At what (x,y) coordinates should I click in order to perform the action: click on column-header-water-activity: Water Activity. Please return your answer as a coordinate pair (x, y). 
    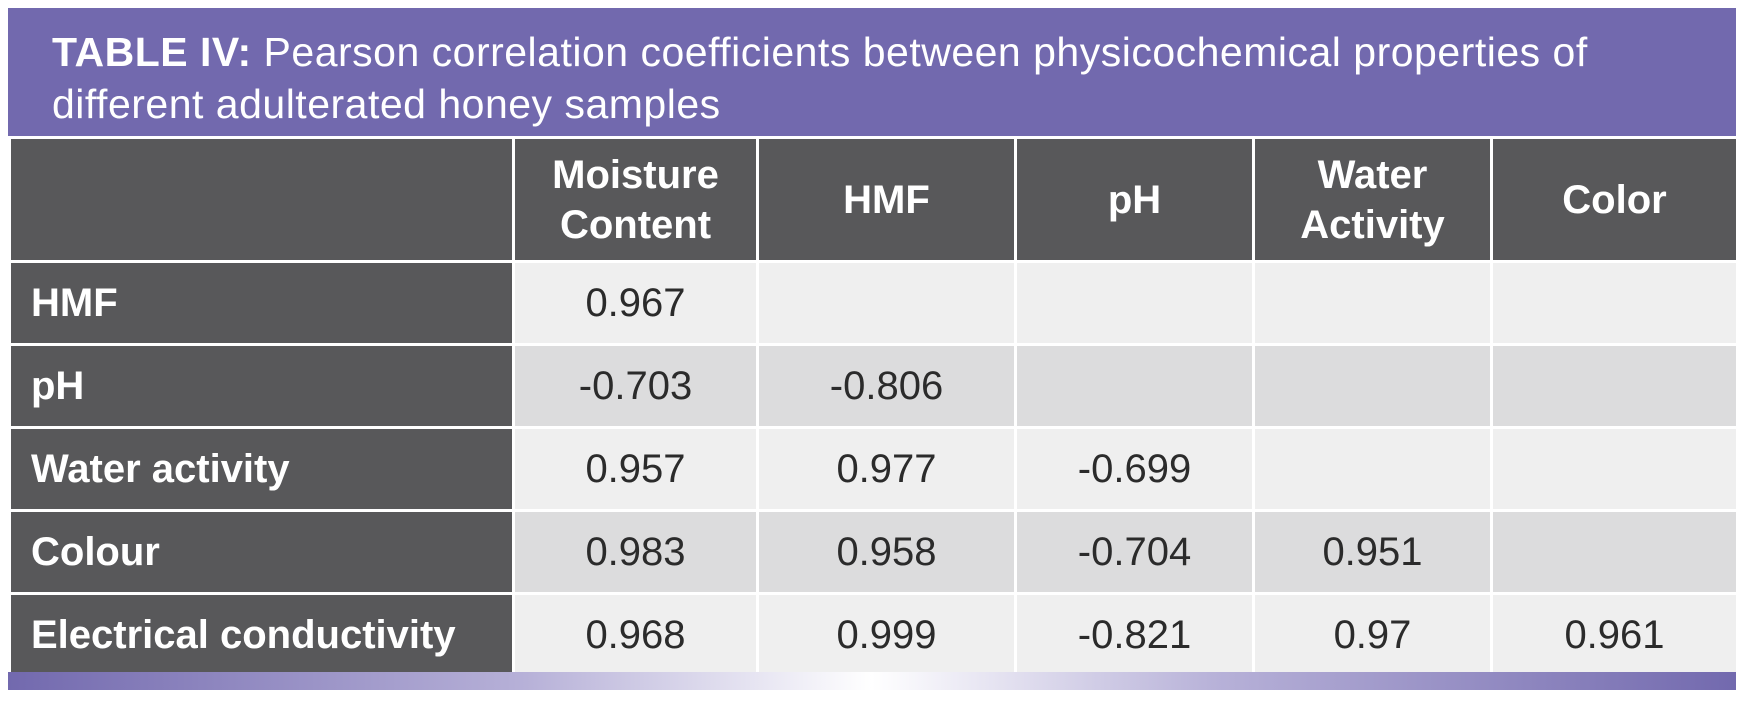
    Looking at the image, I should click on (1372, 199).